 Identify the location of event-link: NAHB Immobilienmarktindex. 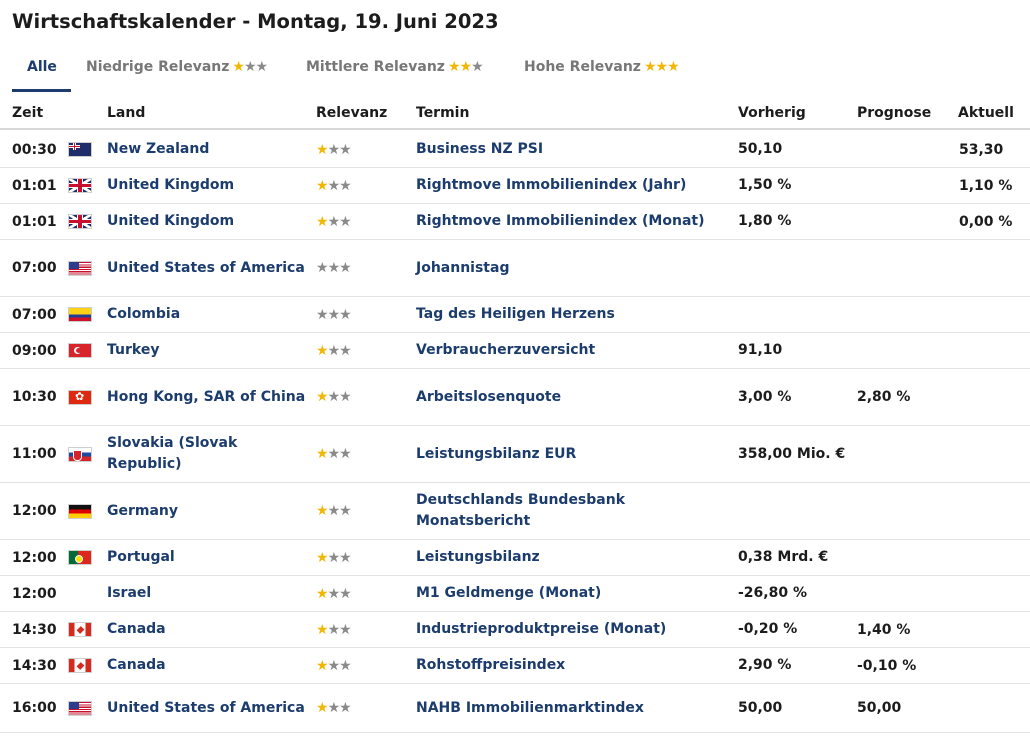
(530, 707).